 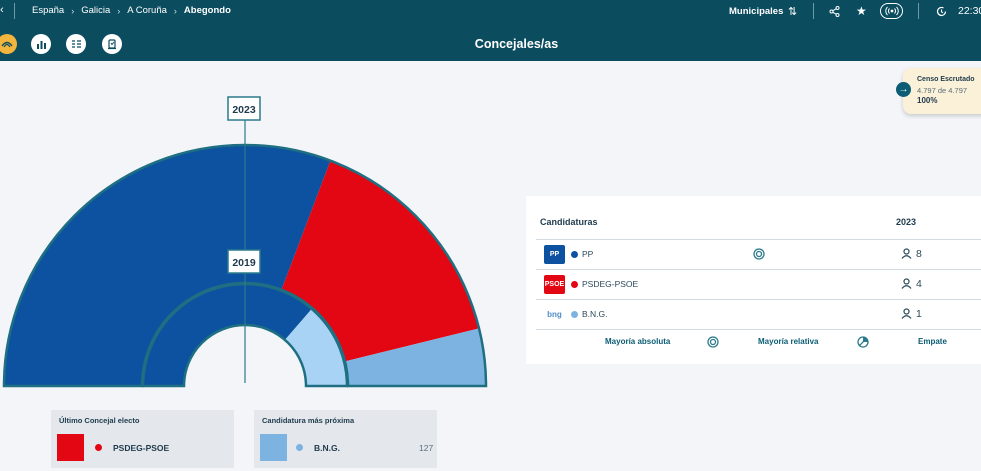 What do you see at coordinates (919, 254) in the screenshot?
I see `seat-count: 8` at bounding box center [919, 254].